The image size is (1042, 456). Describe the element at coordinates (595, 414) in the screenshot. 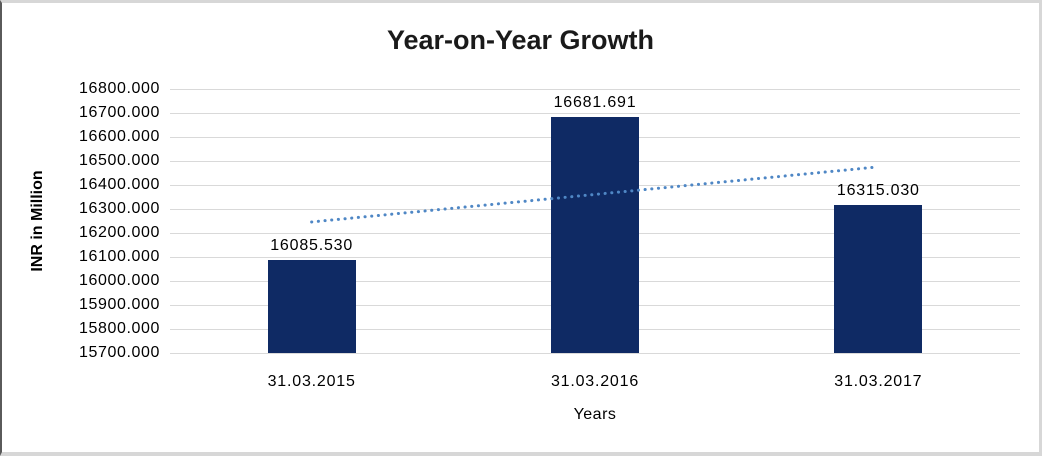

I see `x-axis-title: Years` at that location.